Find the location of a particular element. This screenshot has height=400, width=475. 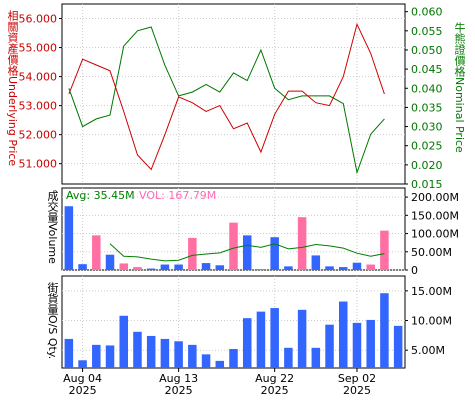

right-tick-label: 0.015 is located at coordinates (427, 184).